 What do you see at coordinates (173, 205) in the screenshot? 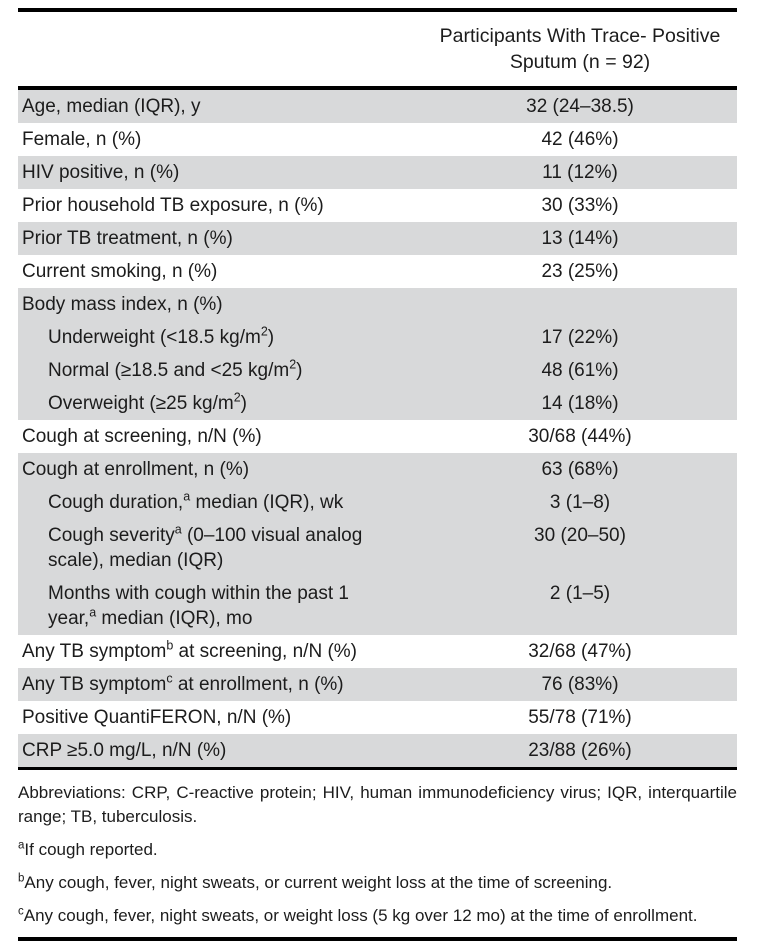
I see `row-label: Prior household TB exposure, n (%)` at bounding box center [173, 205].